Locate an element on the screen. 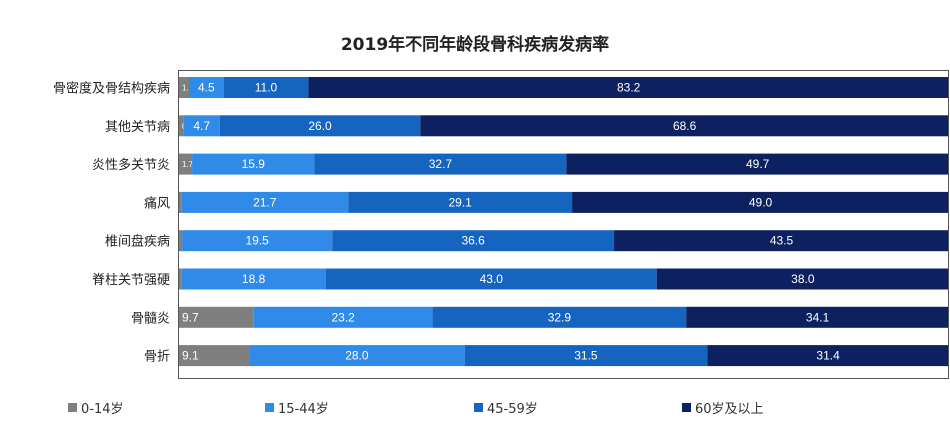 Image resolution: width=950 pixels, height=439 pixels. legend-label: 15-44岁 is located at coordinates (303, 409).